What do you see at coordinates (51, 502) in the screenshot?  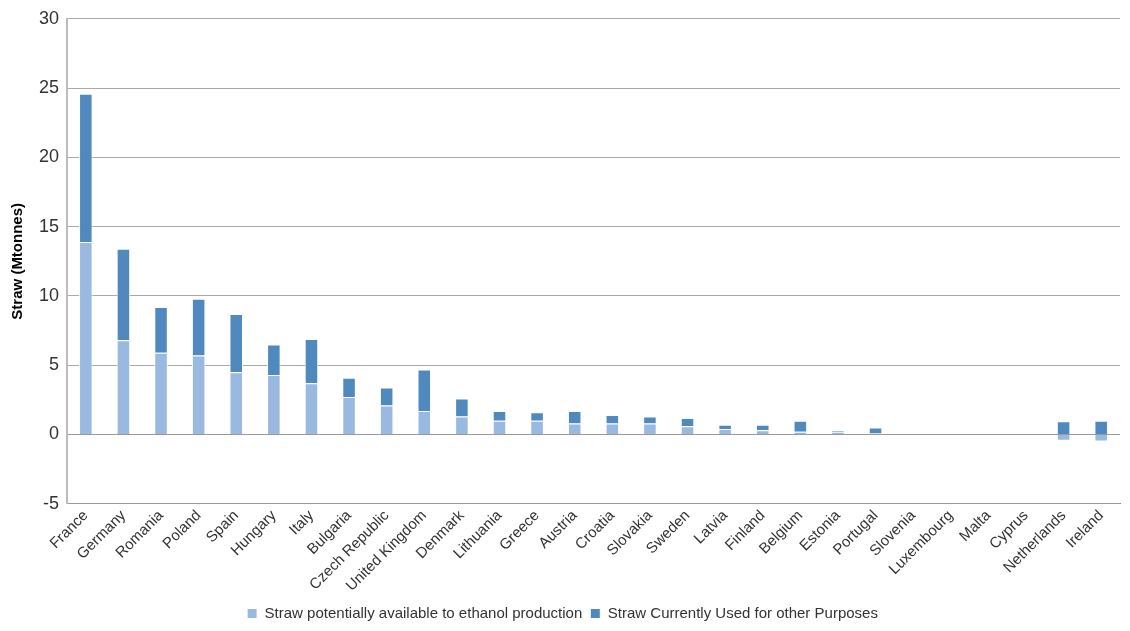 I see `y-tick-label: -5` at bounding box center [51, 502].